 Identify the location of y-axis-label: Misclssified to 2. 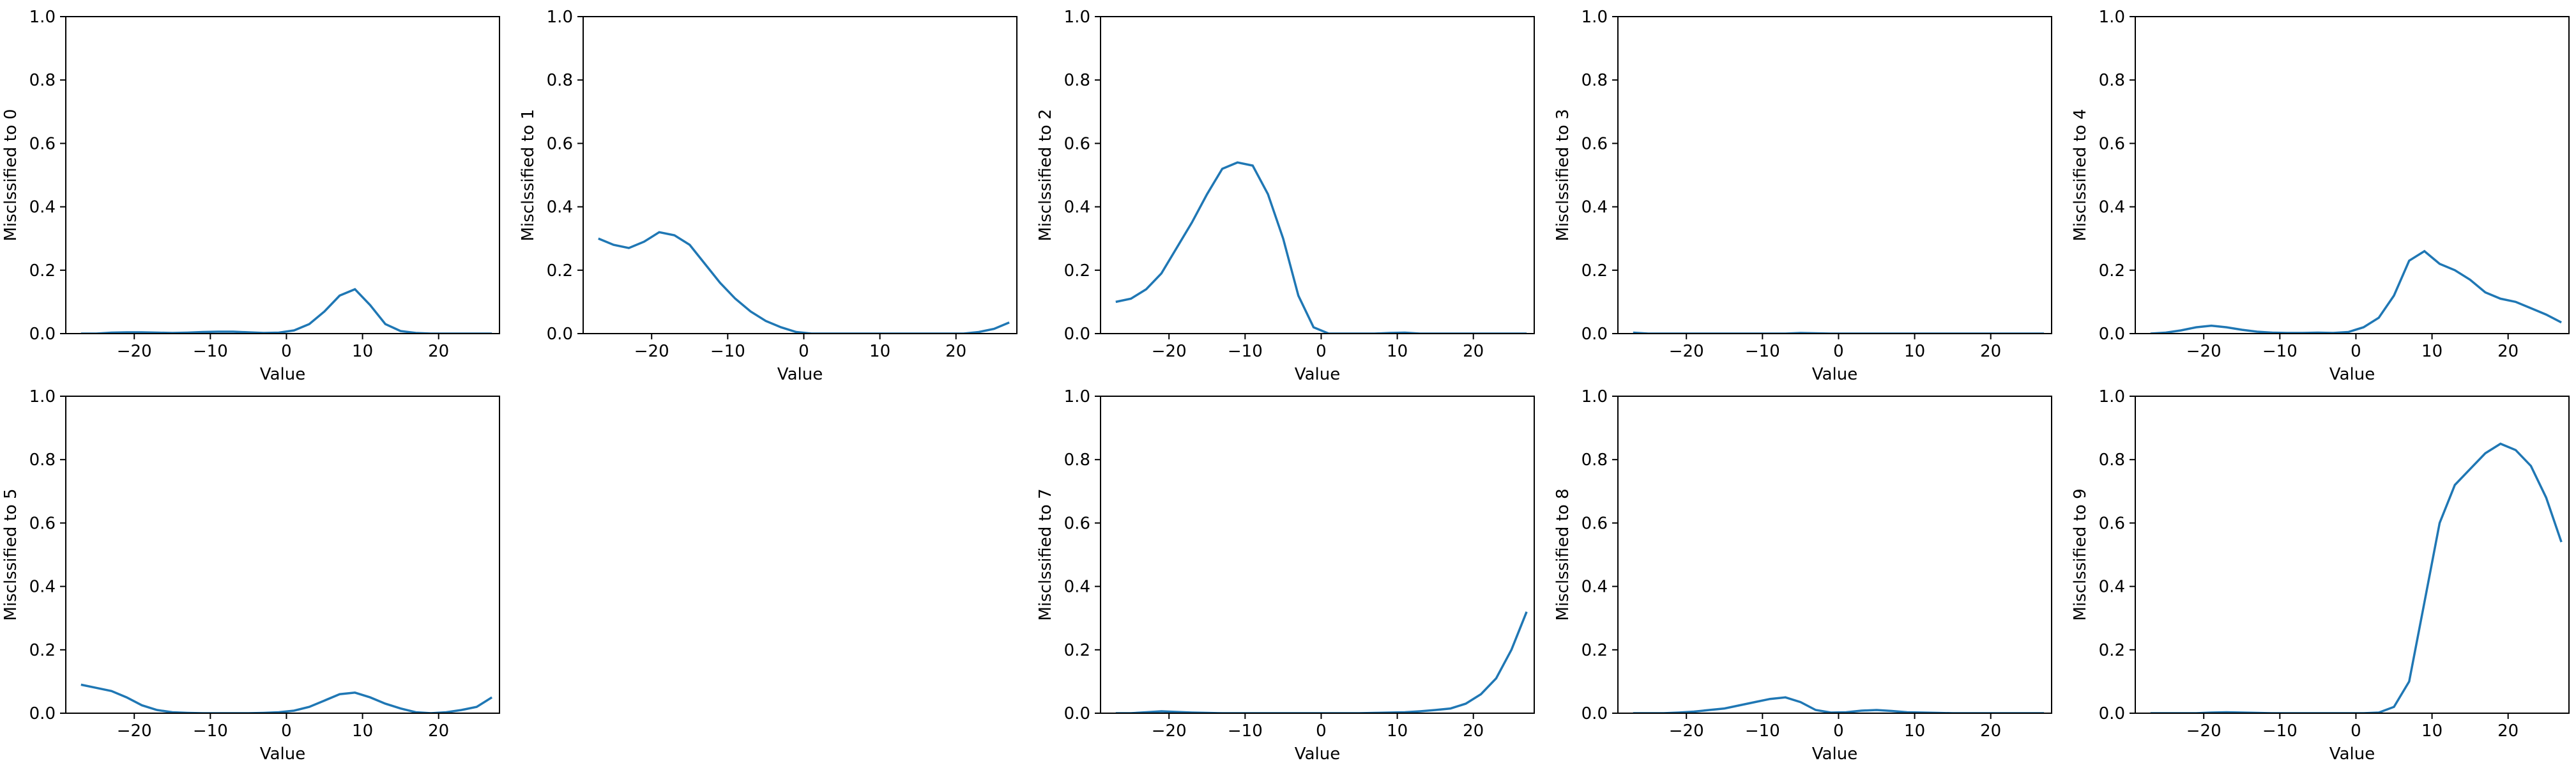
(1045, 175).